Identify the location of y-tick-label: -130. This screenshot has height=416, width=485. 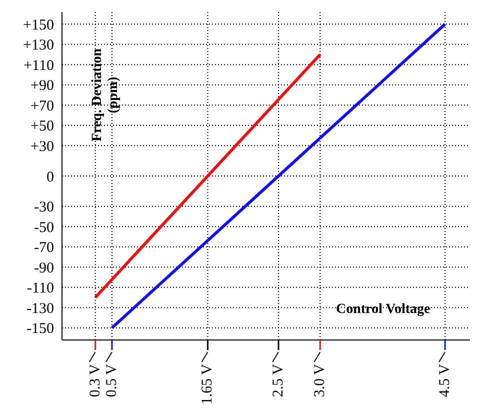
(40, 308).